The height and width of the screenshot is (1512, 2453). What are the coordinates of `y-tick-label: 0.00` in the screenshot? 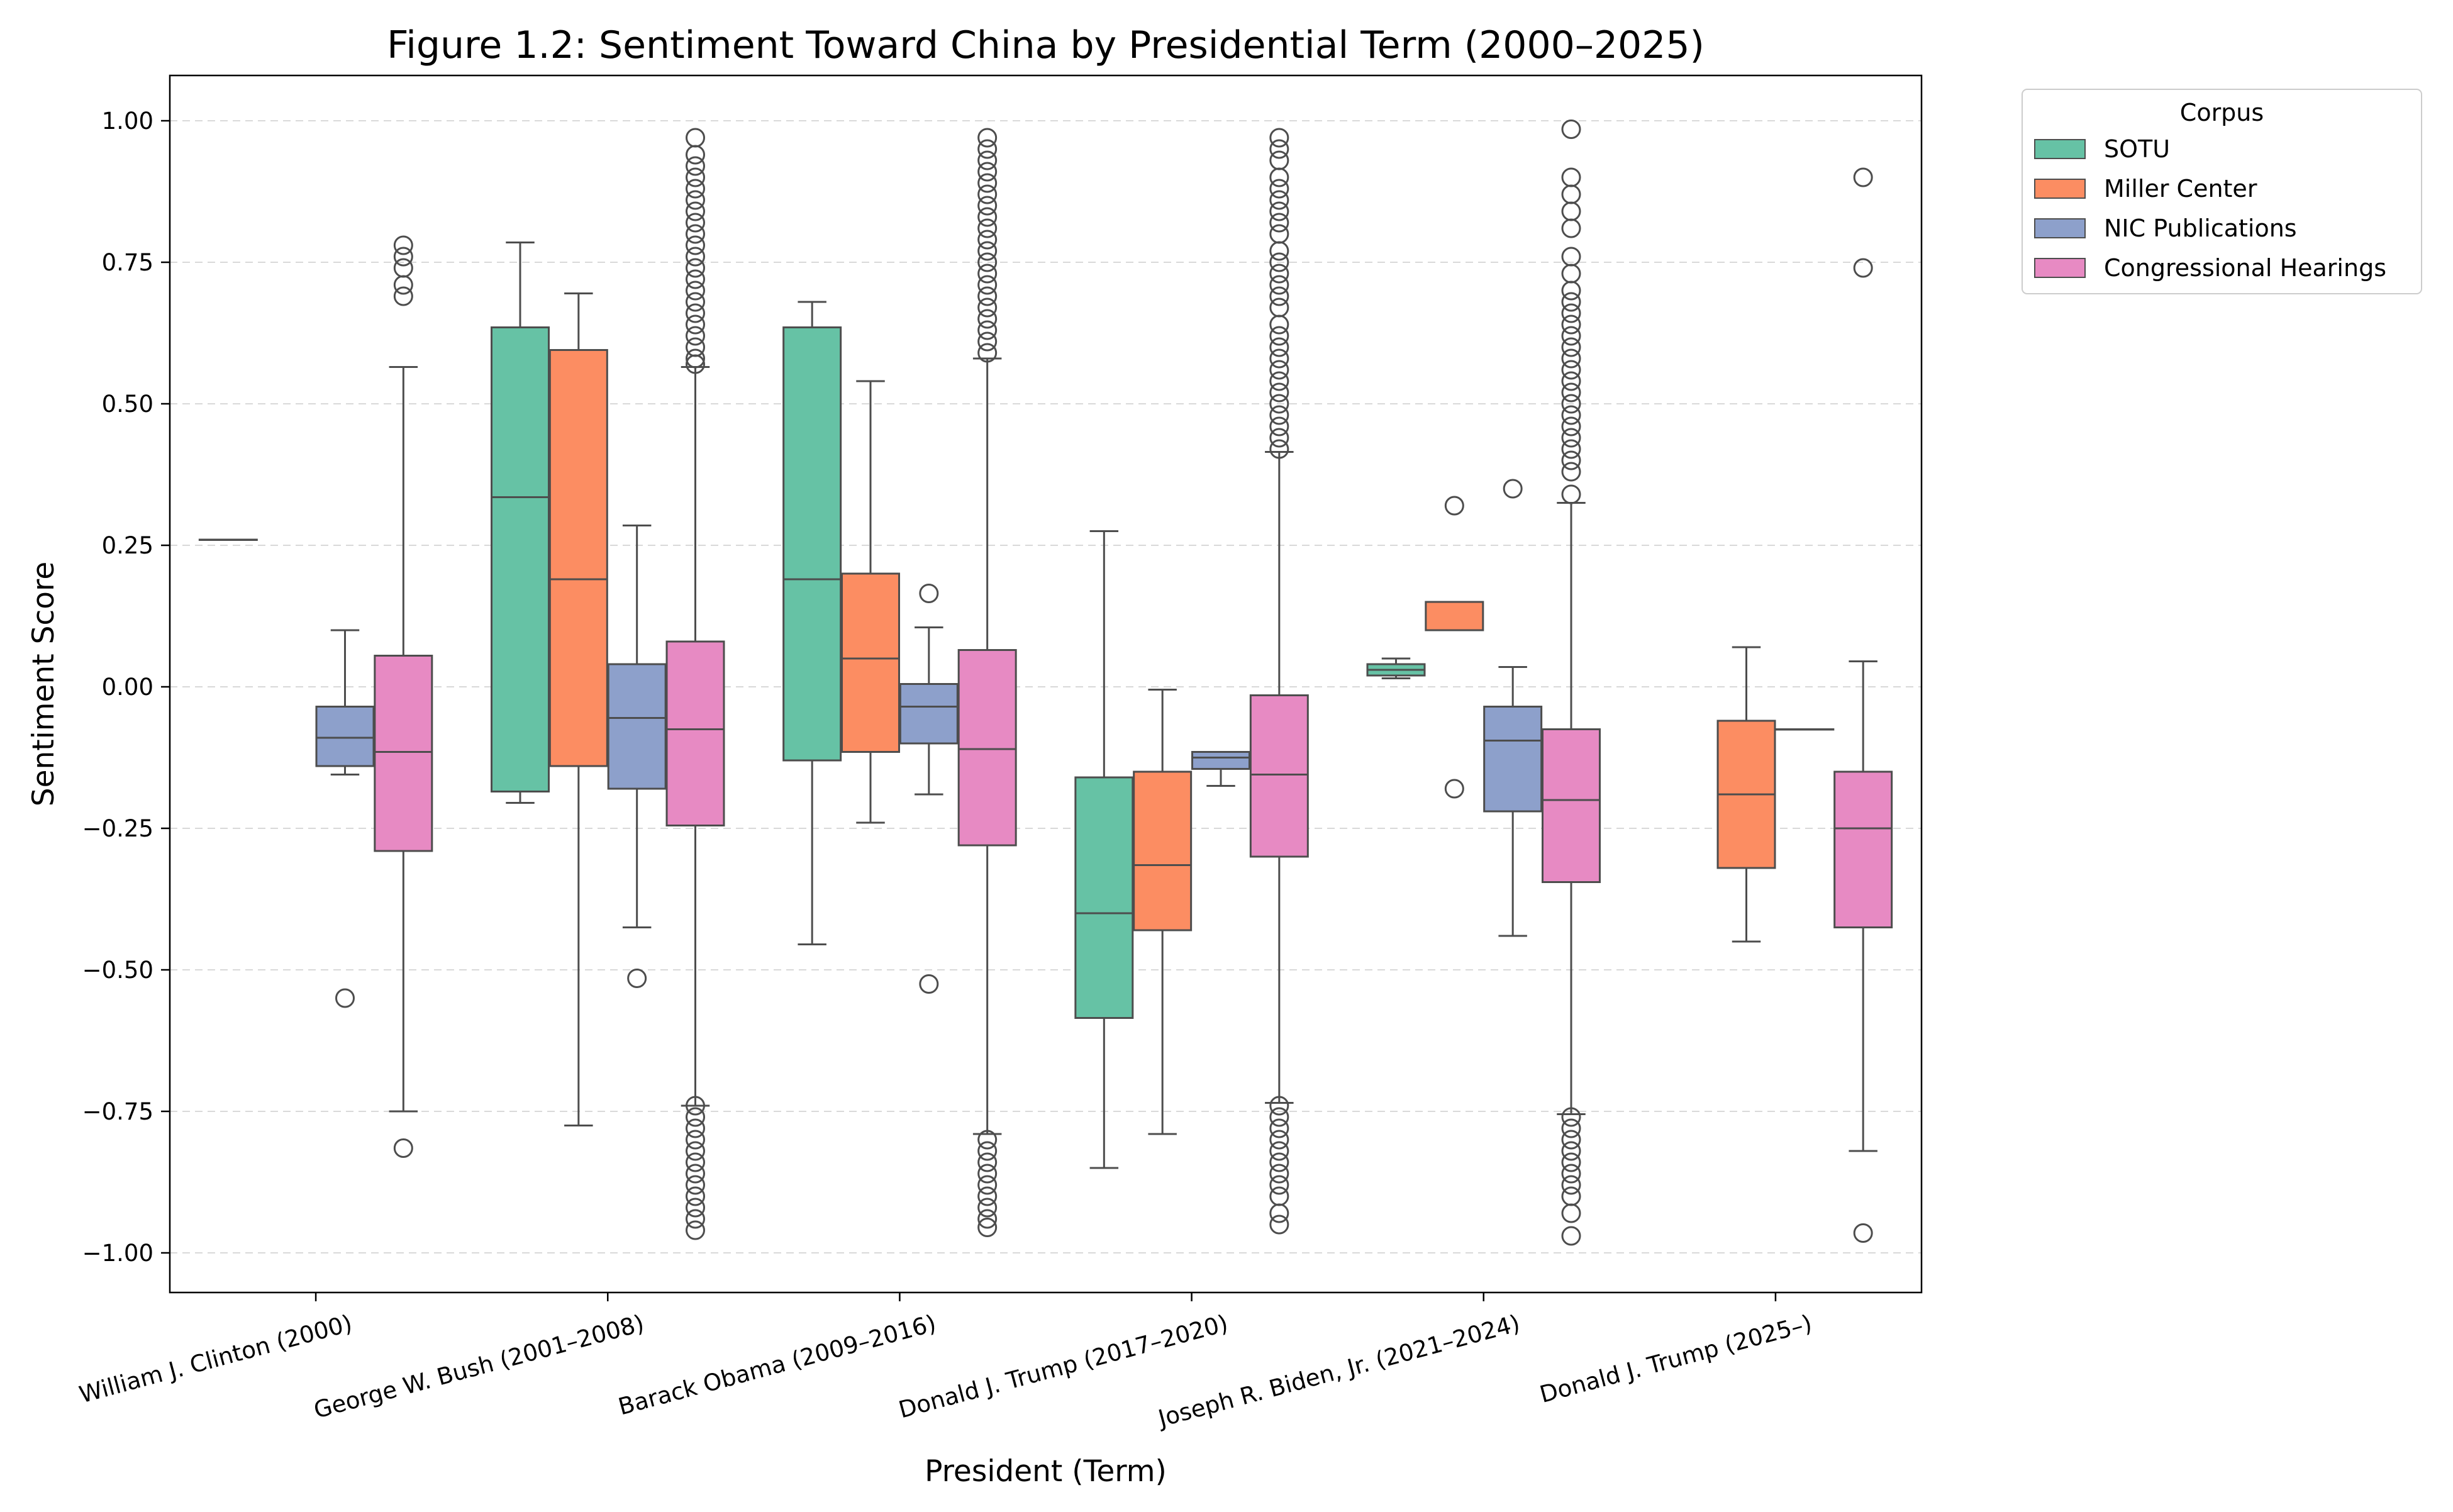 It's located at (127, 687).